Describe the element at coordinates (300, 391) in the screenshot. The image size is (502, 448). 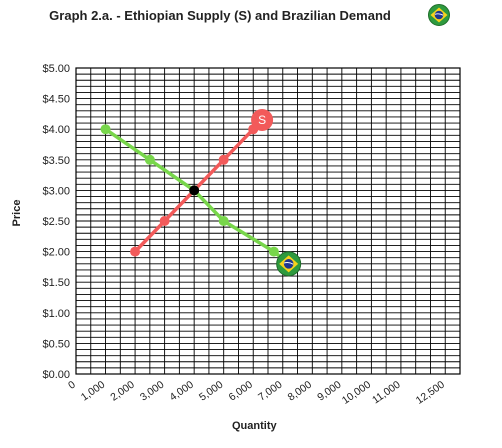
I see `x-tick-label: 8,000` at that location.